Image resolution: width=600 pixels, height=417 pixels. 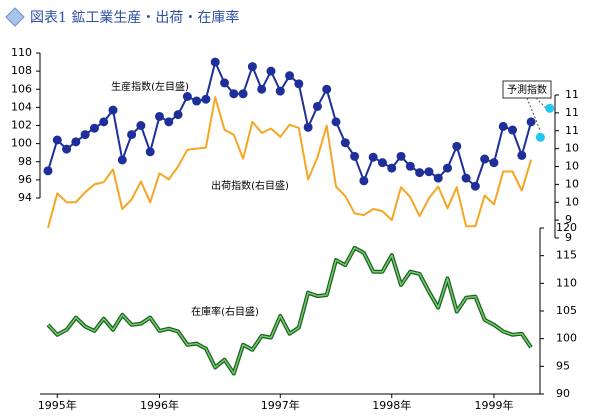 I want to click on y-tick-label: 110, so click(x=21, y=52).